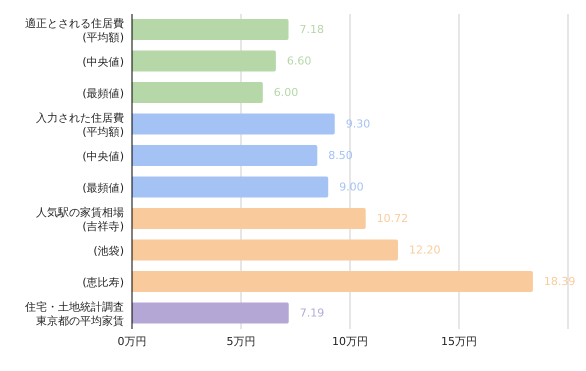 Image resolution: width=586 pixels, height=371 pixels. What do you see at coordinates (241, 341) in the screenshot?
I see `x-tick-label: 5万円` at bounding box center [241, 341].